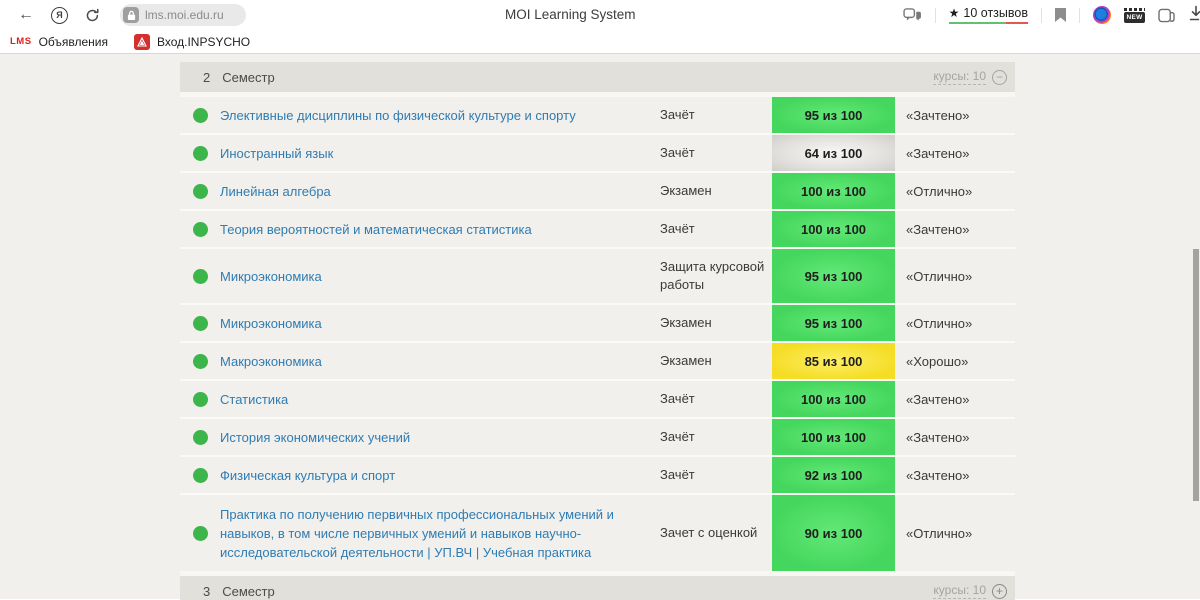 This screenshot has width=1200, height=600. I want to click on bookmark-label: Вход.INPSYCHO, so click(203, 41).